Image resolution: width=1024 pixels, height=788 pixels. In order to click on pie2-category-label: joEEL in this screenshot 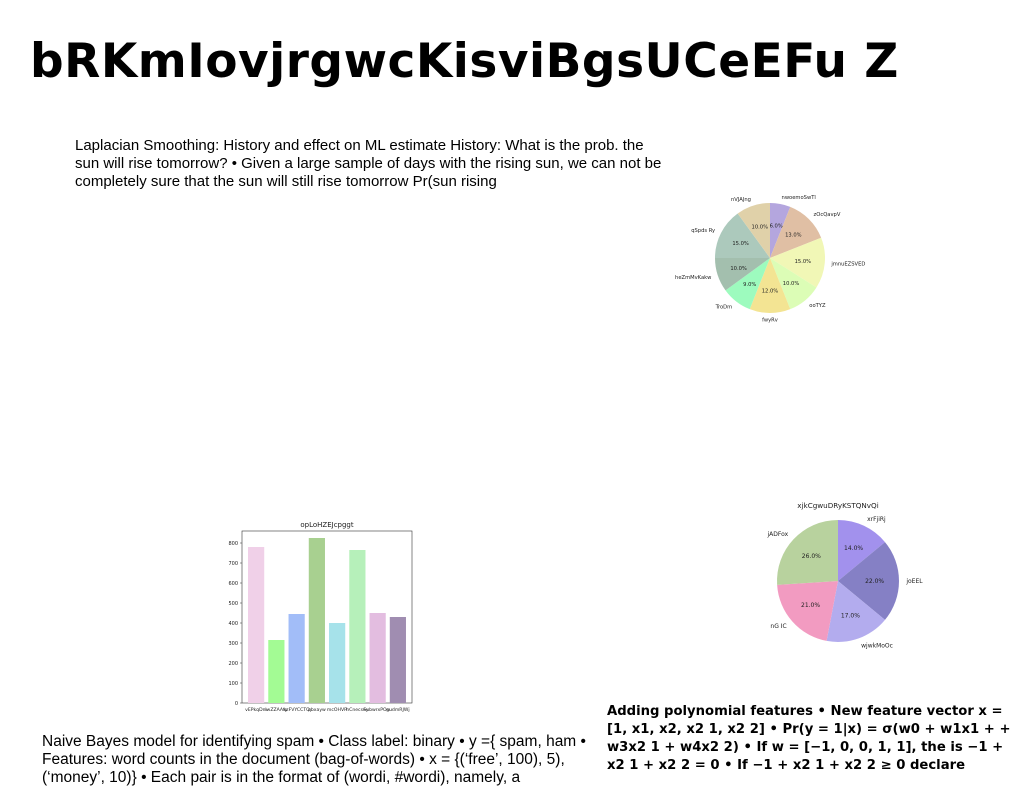, I will do `click(914, 581)`.